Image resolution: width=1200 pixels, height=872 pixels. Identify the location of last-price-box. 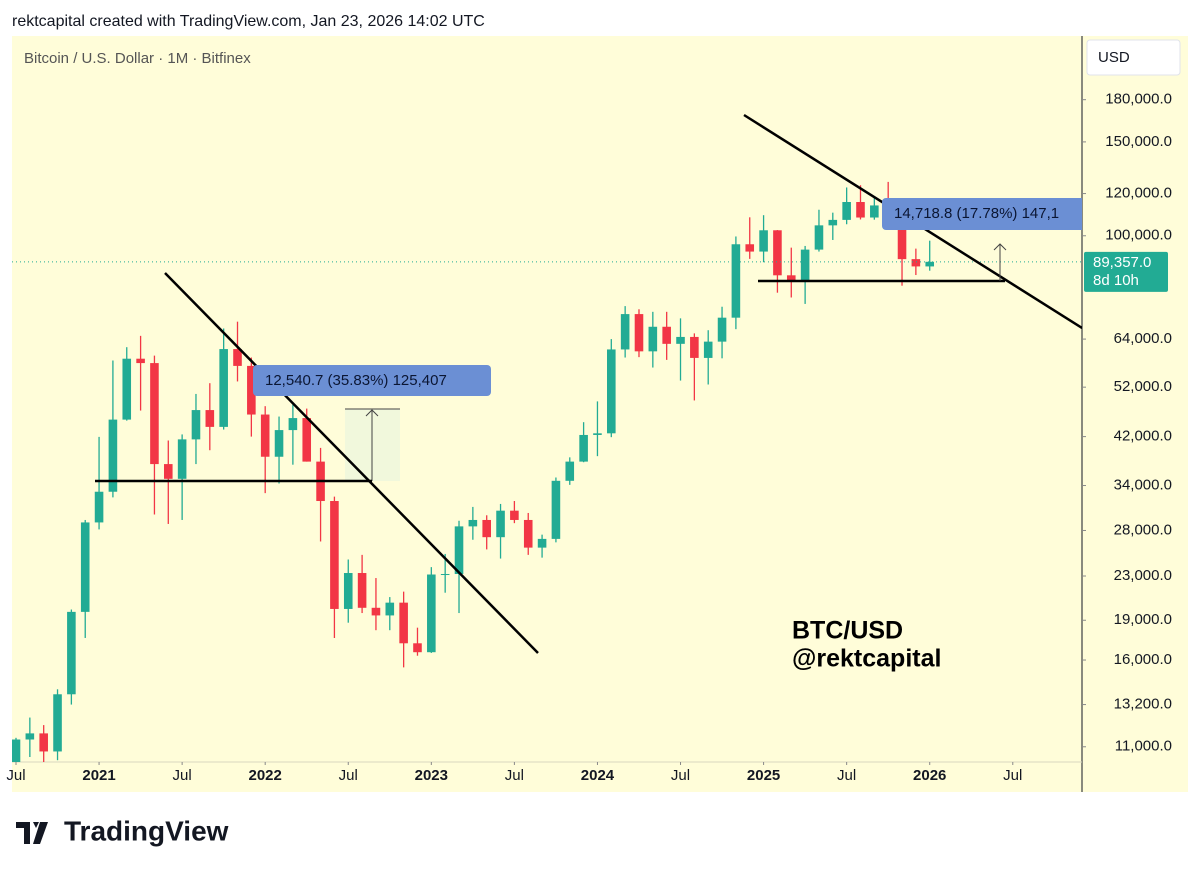
(1126, 271).